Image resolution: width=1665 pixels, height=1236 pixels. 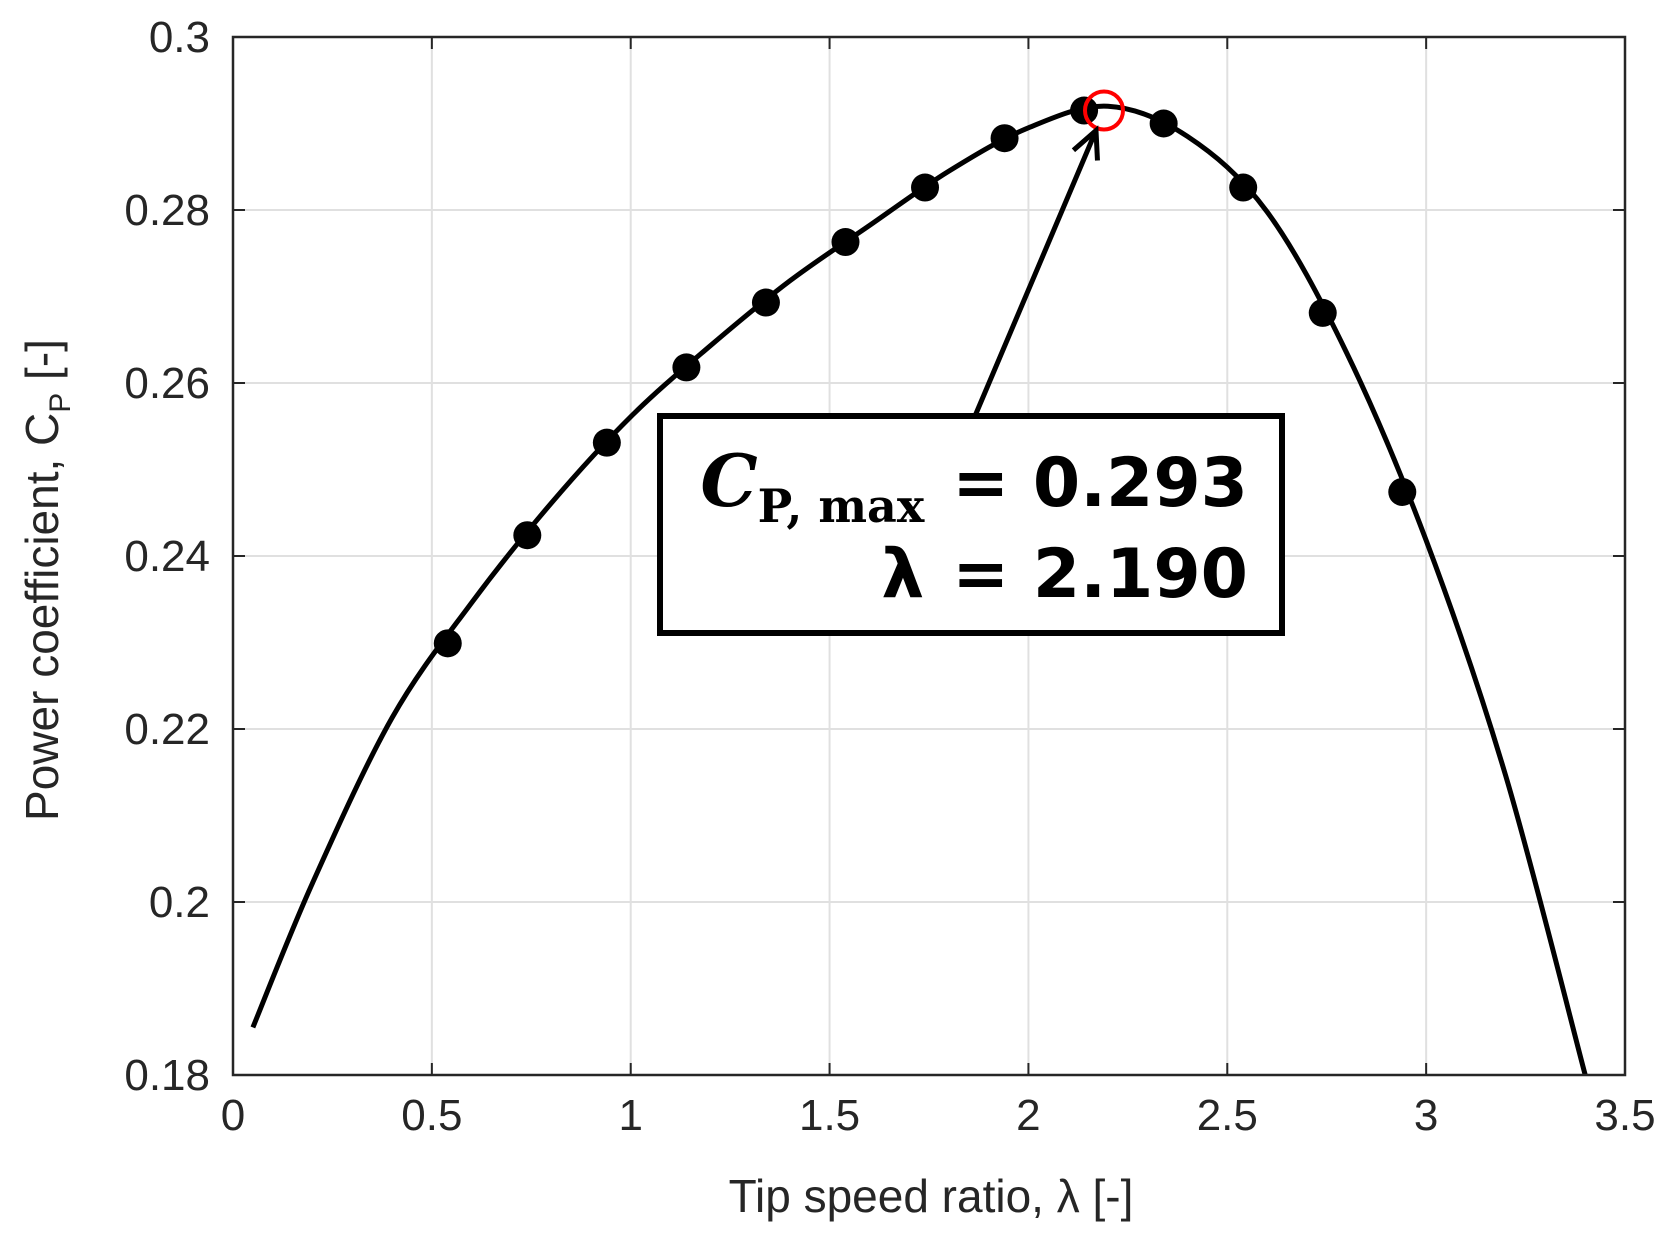 I want to click on y-tick-label: 0.24, so click(x=167, y=556).